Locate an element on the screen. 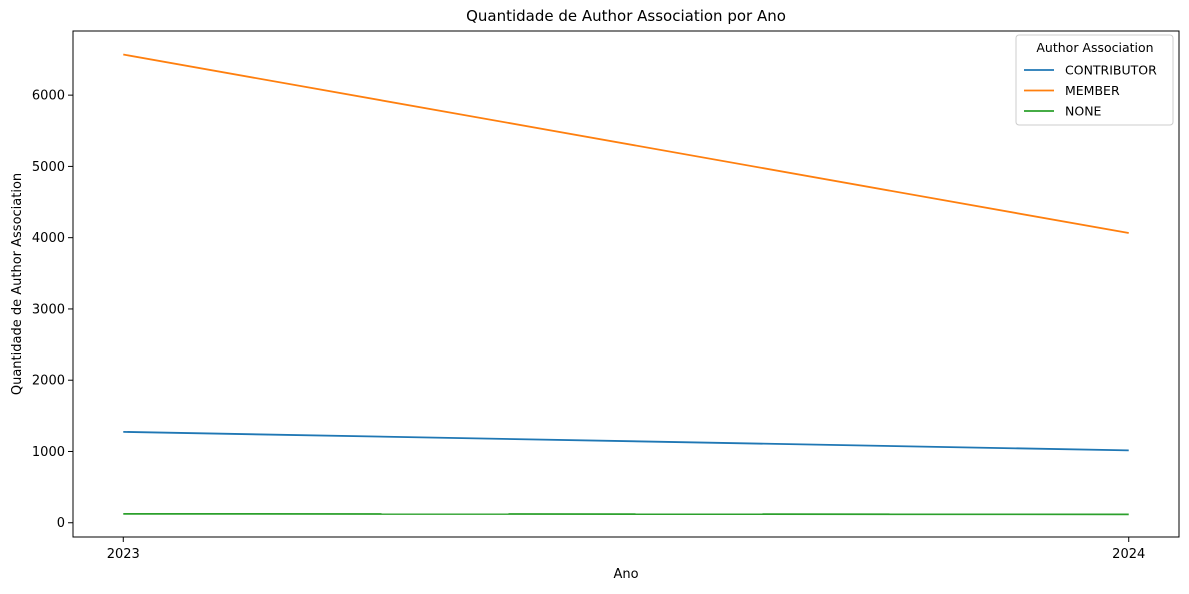  y-tick-label: 0 is located at coordinates (61, 523).